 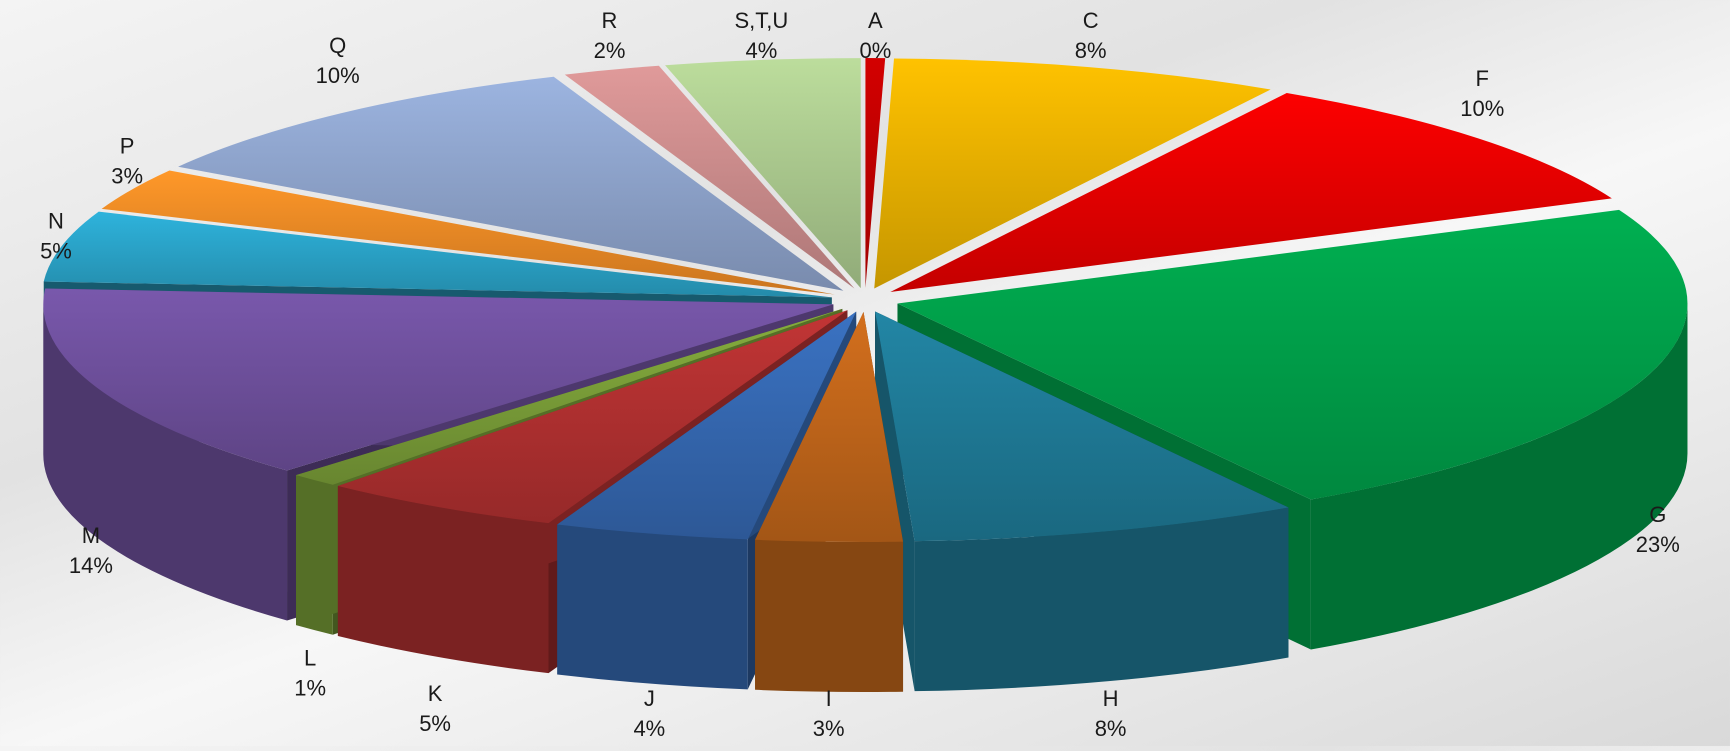 What do you see at coordinates (1111, 728) in the screenshot?
I see `slice-percent-h: 8%` at bounding box center [1111, 728].